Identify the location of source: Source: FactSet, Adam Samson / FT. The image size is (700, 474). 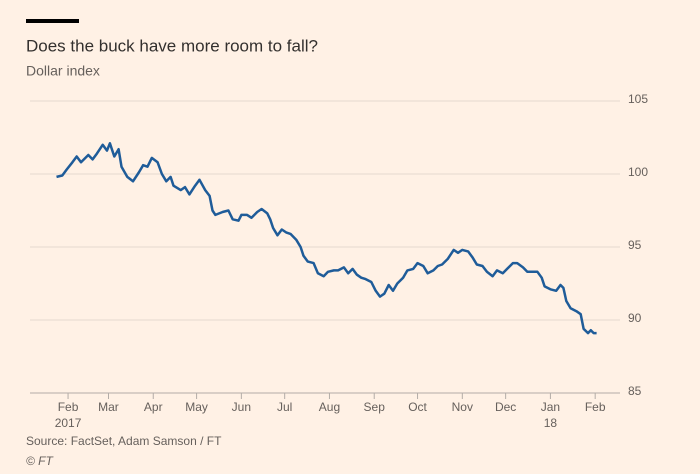
(124, 441).